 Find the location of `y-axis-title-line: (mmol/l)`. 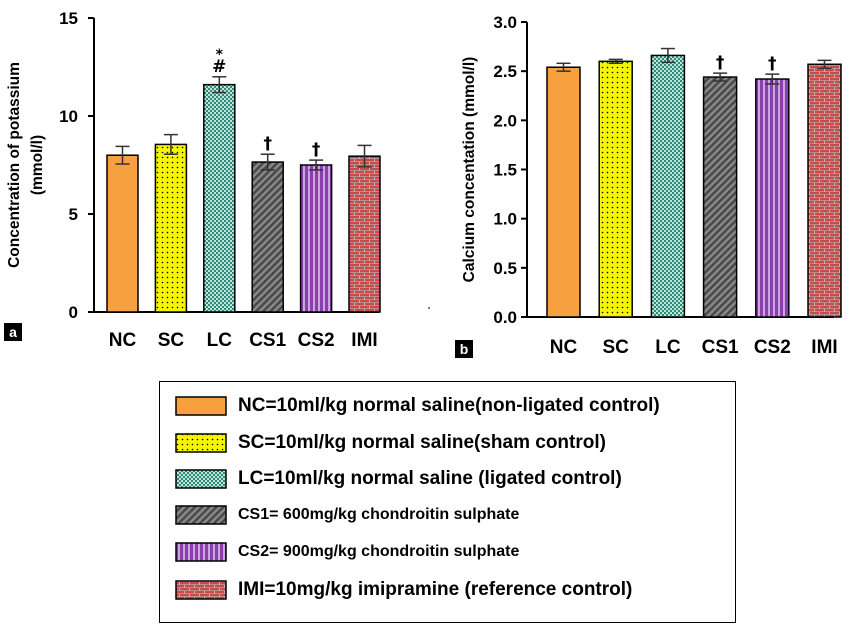

y-axis-title-line: (mmol/l) is located at coordinates (37, 165).